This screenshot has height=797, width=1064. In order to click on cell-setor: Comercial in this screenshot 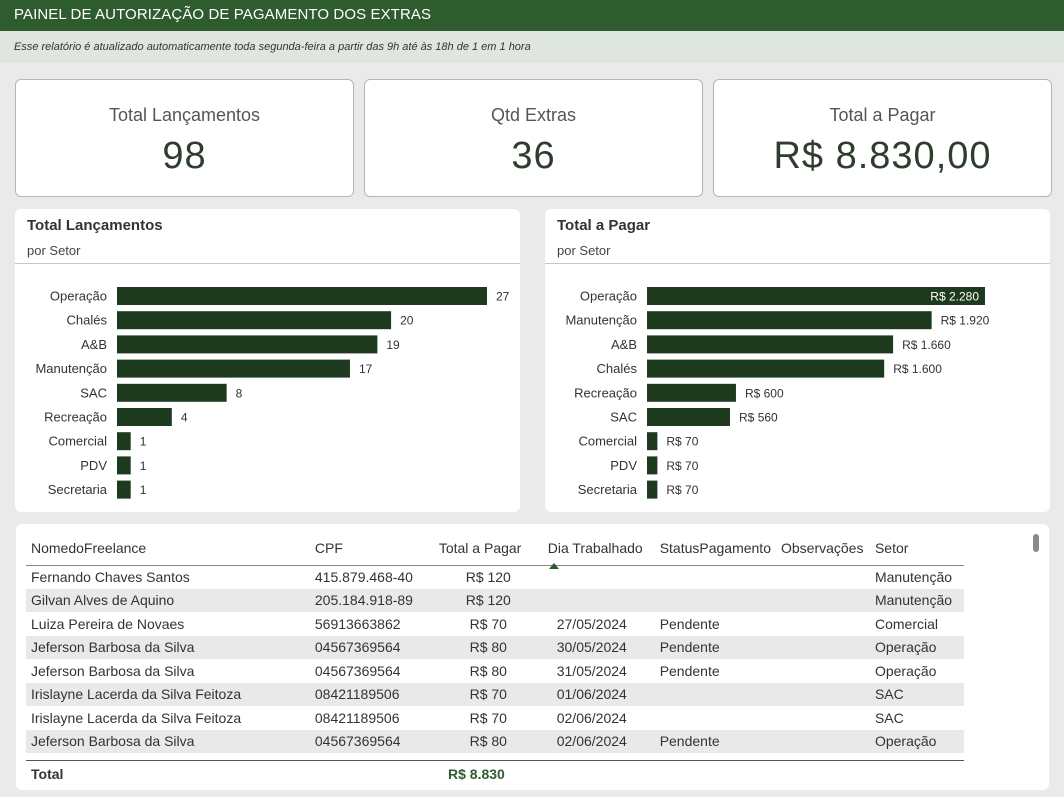, I will do `click(906, 623)`.